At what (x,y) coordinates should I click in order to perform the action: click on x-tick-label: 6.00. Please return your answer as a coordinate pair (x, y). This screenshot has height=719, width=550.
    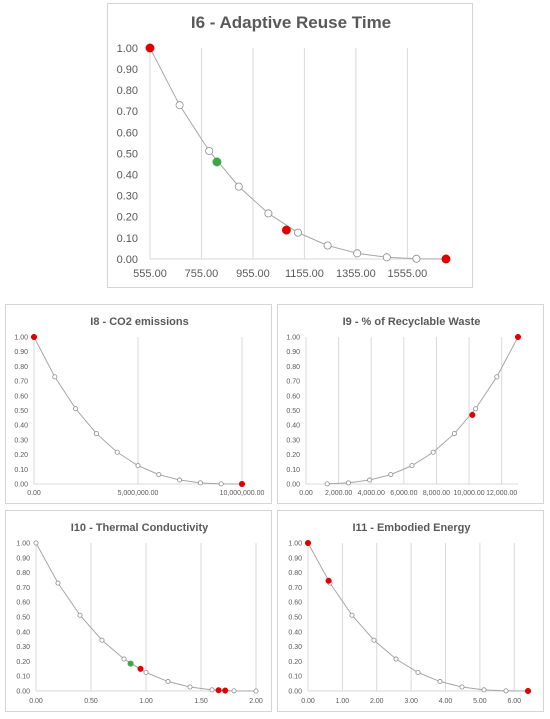
    Looking at the image, I should click on (514, 701).